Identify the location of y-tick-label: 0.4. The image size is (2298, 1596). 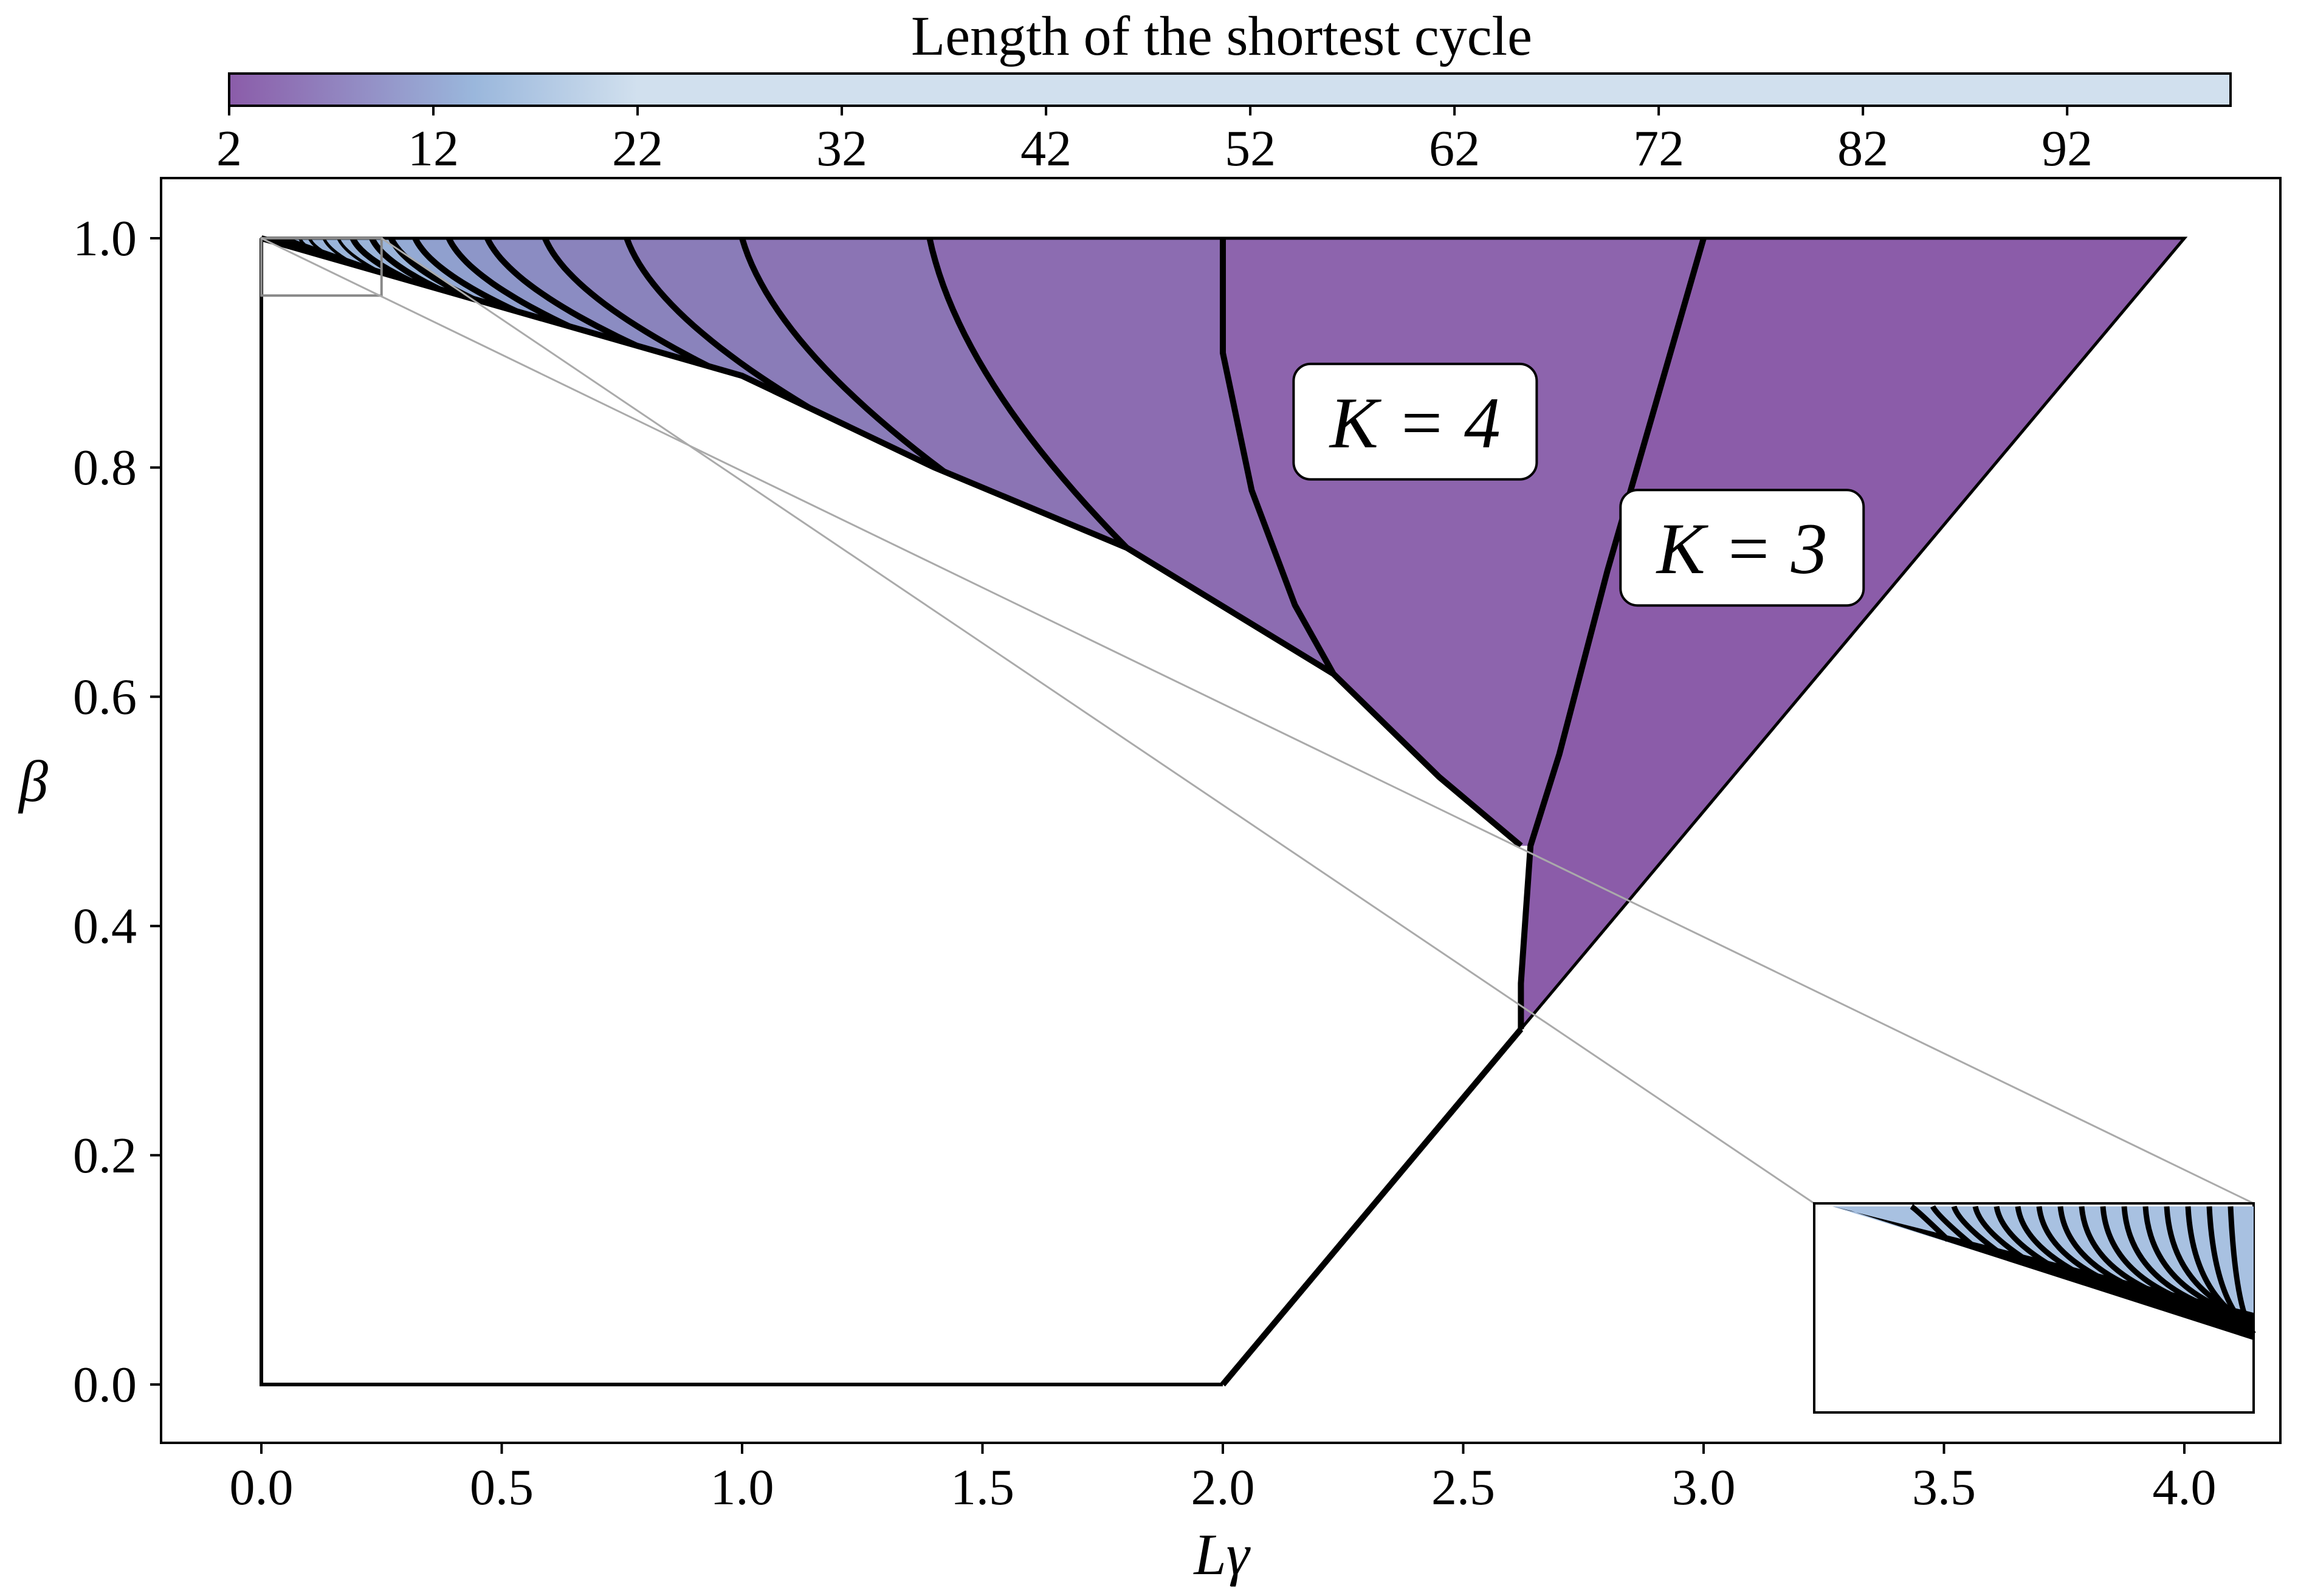
(105, 927).